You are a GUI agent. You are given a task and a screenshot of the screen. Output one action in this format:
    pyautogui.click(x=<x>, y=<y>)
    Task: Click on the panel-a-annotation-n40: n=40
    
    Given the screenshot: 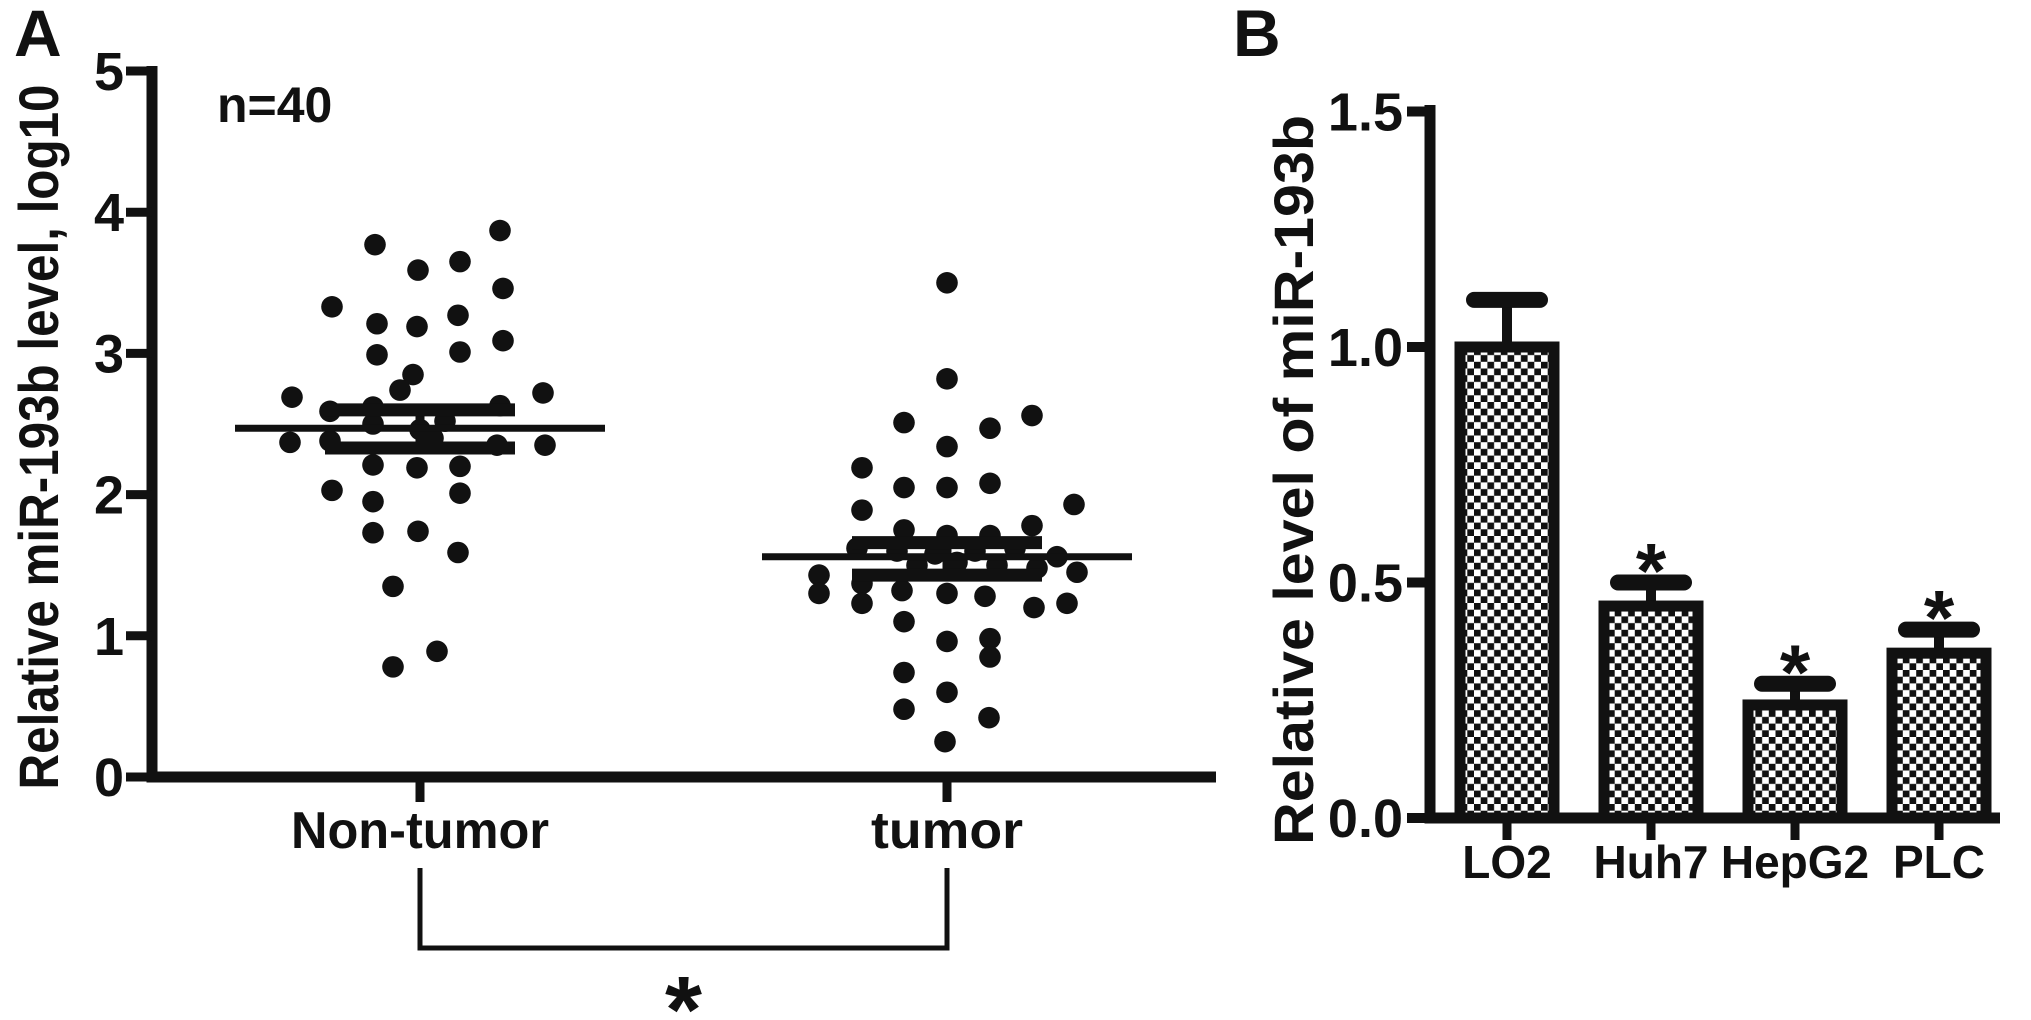 What is the action you would take?
    pyautogui.click(x=274, y=105)
    